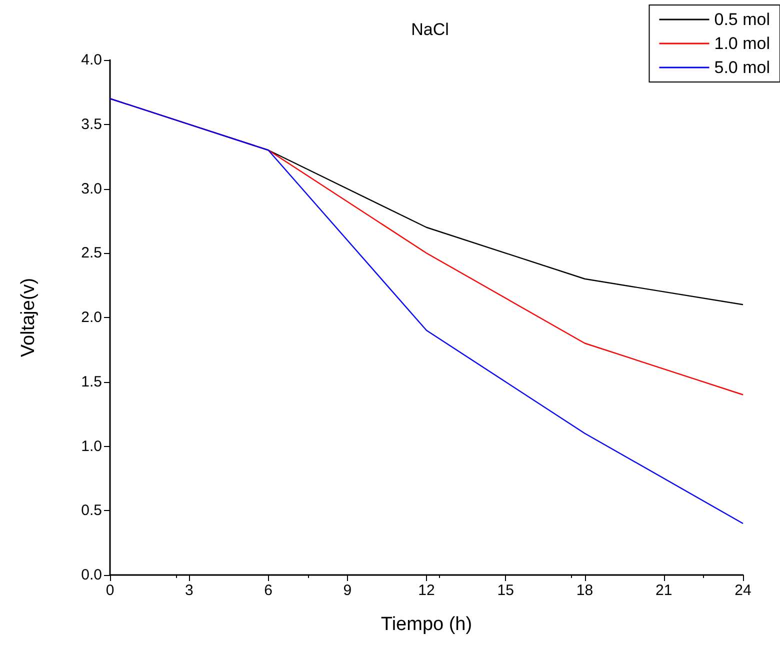 The image size is (780, 655). What do you see at coordinates (505, 590) in the screenshot?
I see `x-tick-label: 15` at bounding box center [505, 590].